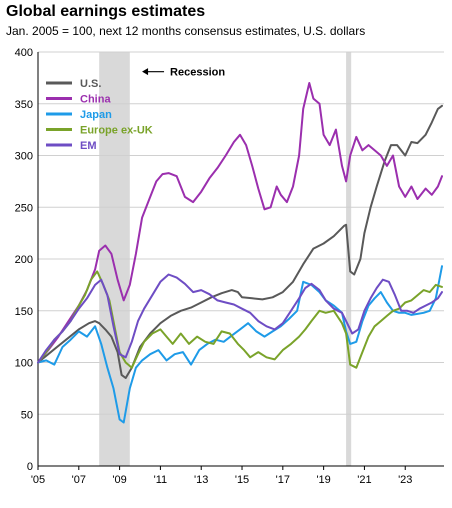 Image resolution: width=452 pixels, height=508 pixels. Describe the element at coordinates (116, 131) in the screenshot. I see `legend-label-europe-ex-uk: Europe ex-UK` at that location.